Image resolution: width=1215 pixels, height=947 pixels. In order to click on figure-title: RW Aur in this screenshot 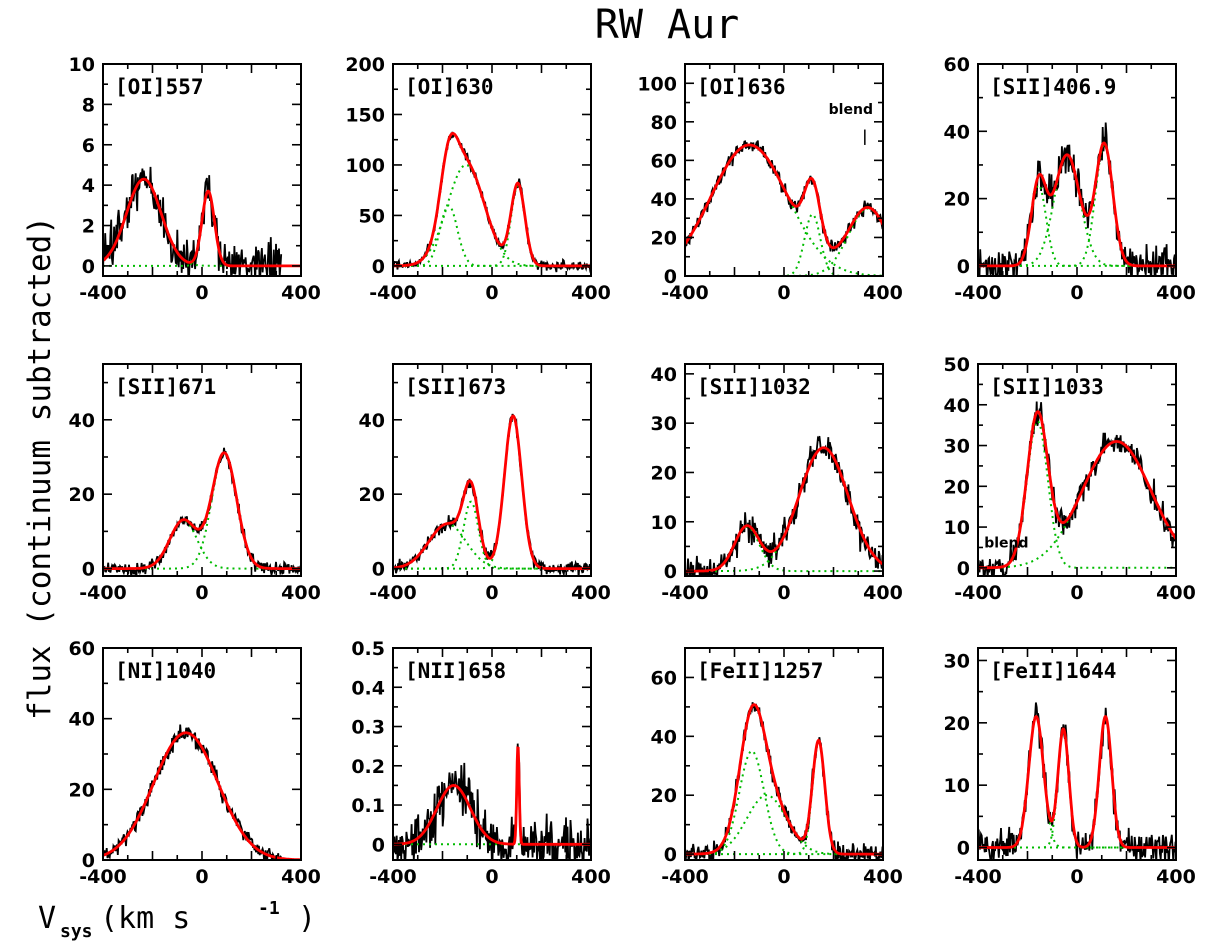, I will do `click(667, 25)`.